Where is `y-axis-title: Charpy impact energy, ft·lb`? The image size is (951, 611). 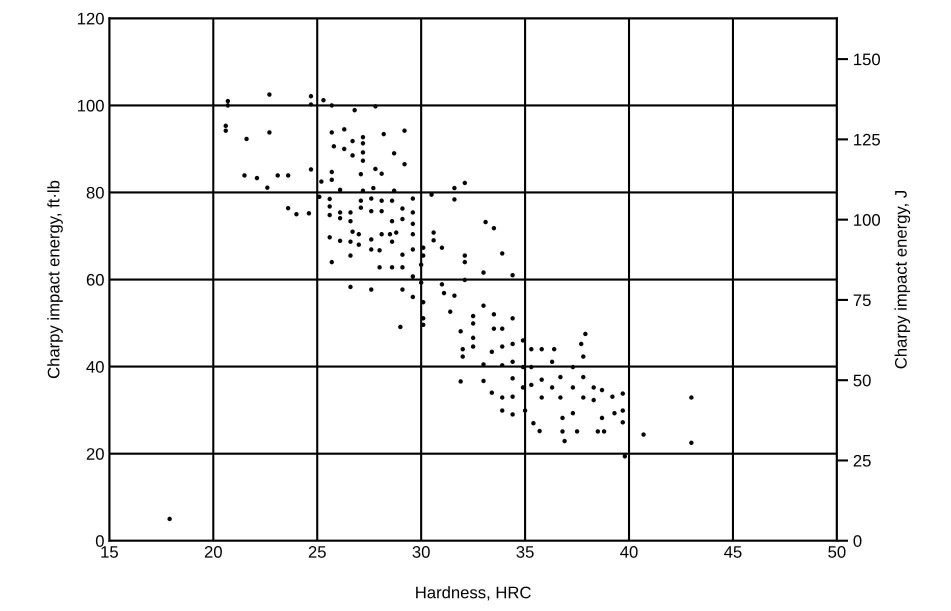 y-axis-title: Charpy impact energy, ft·lb is located at coordinates (55, 279).